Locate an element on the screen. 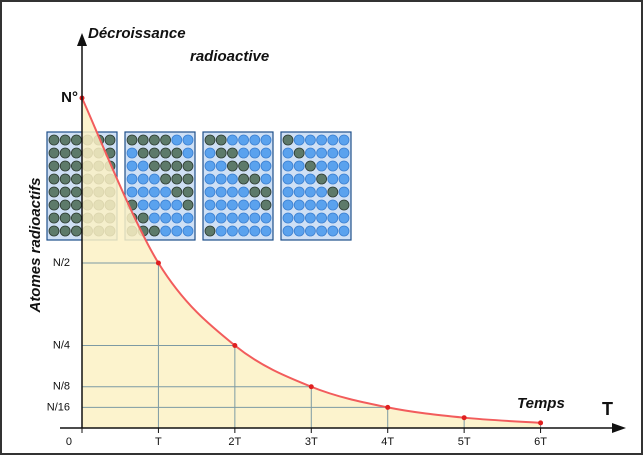 The image size is (643, 455). x-tick-label: 6T is located at coordinates (540, 442).